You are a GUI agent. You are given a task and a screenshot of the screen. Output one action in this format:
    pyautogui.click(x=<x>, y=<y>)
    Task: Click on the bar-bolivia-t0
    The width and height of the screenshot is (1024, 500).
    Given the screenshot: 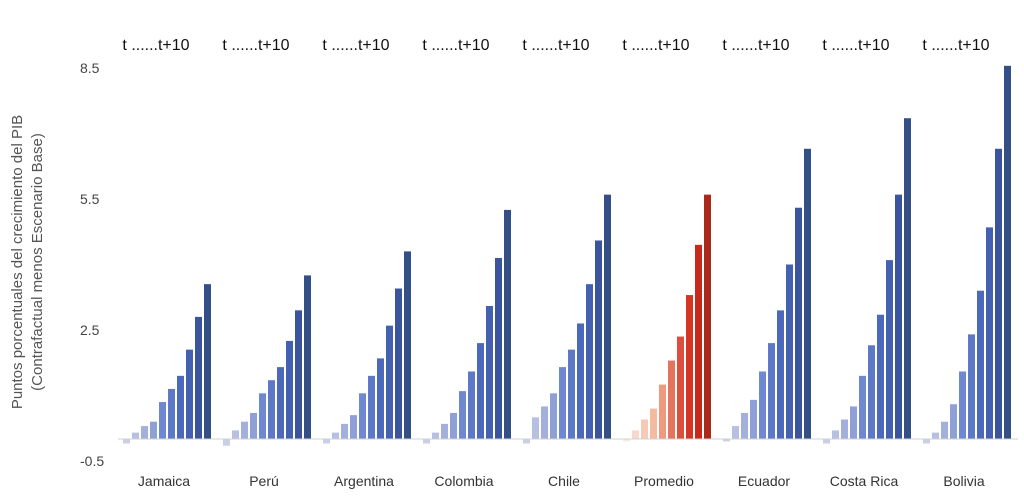 What is the action you would take?
    pyautogui.click(x=926, y=441)
    